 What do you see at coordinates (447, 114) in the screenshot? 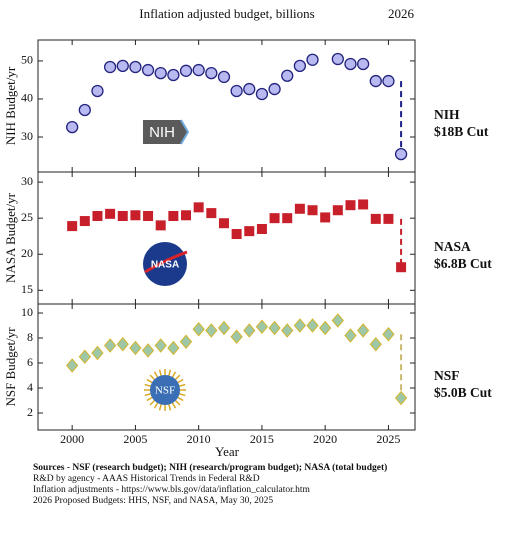
I see `annotation: NIH` at bounding box center [447, 114].